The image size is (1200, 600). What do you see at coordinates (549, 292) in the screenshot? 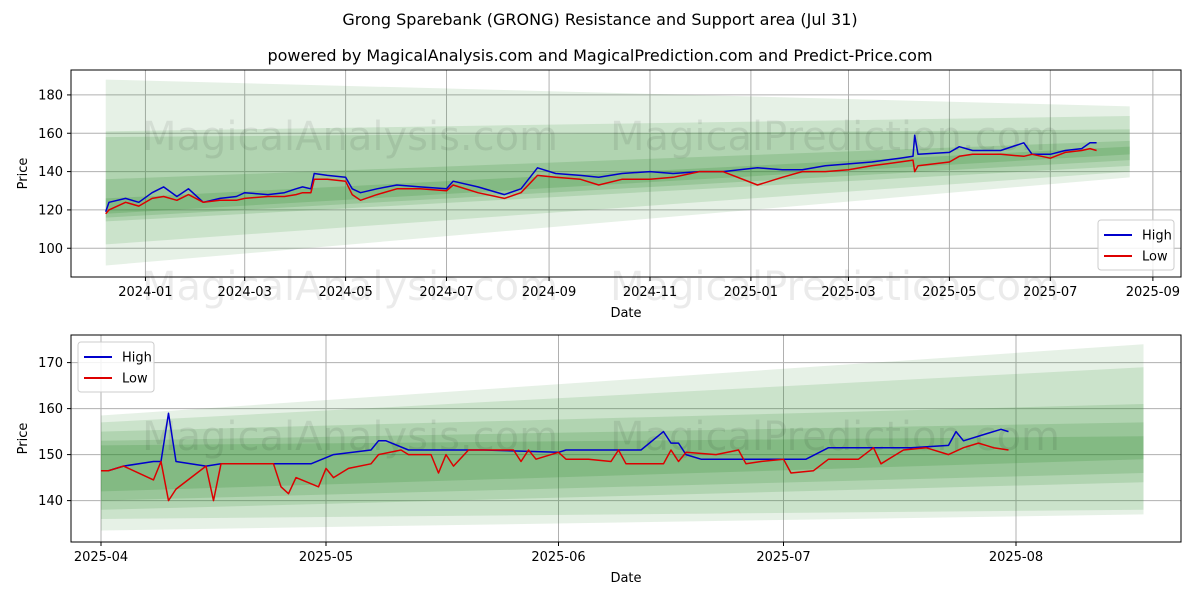
I see `x-tick-label: 2024-09` at bounding box center [549, 292].